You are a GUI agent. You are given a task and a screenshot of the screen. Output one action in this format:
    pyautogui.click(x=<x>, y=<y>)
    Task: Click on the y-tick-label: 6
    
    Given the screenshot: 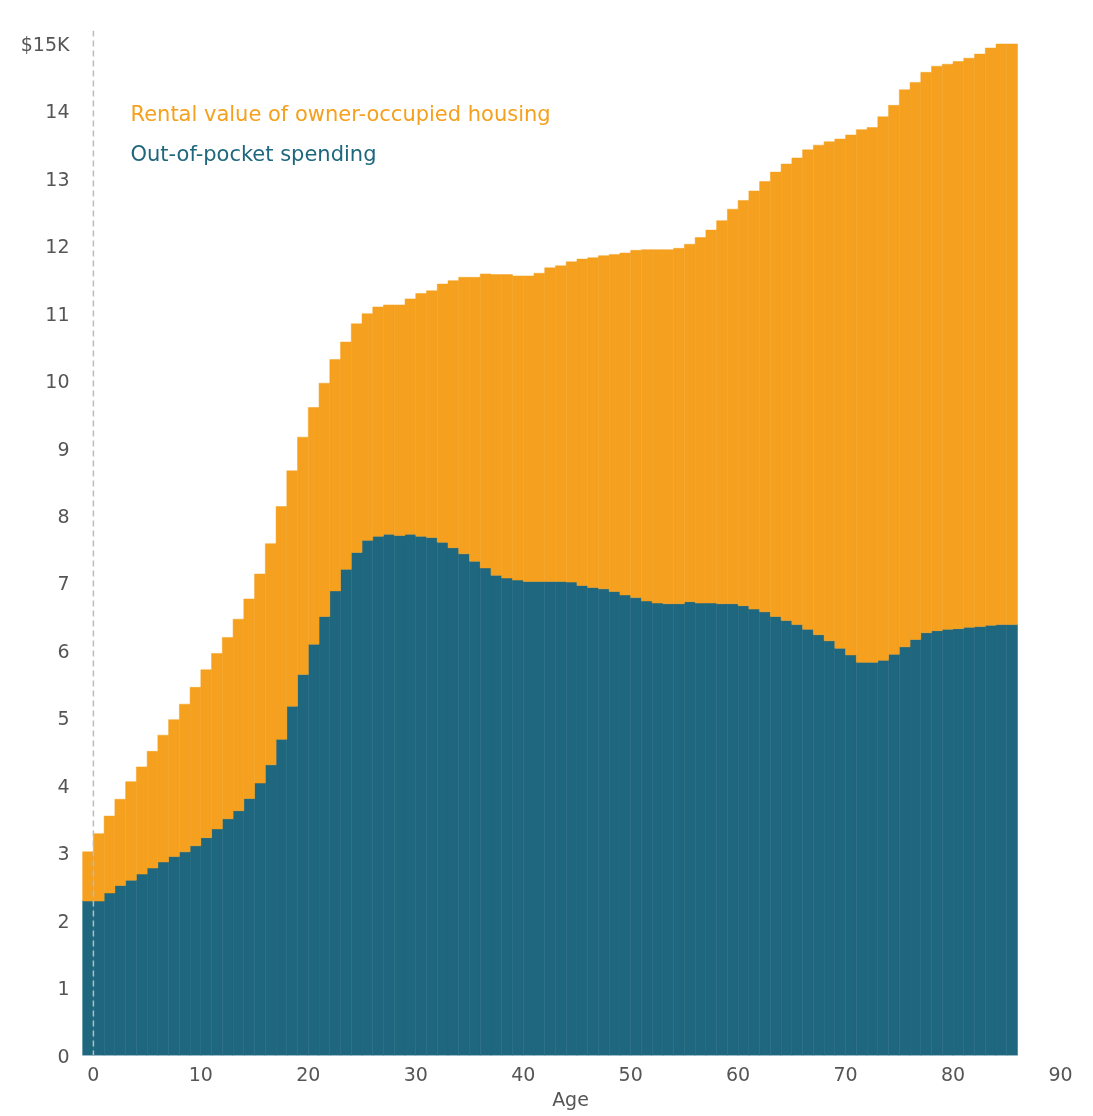 What is the action you would take?
    pyautogui.click(x=63, y=650)
    